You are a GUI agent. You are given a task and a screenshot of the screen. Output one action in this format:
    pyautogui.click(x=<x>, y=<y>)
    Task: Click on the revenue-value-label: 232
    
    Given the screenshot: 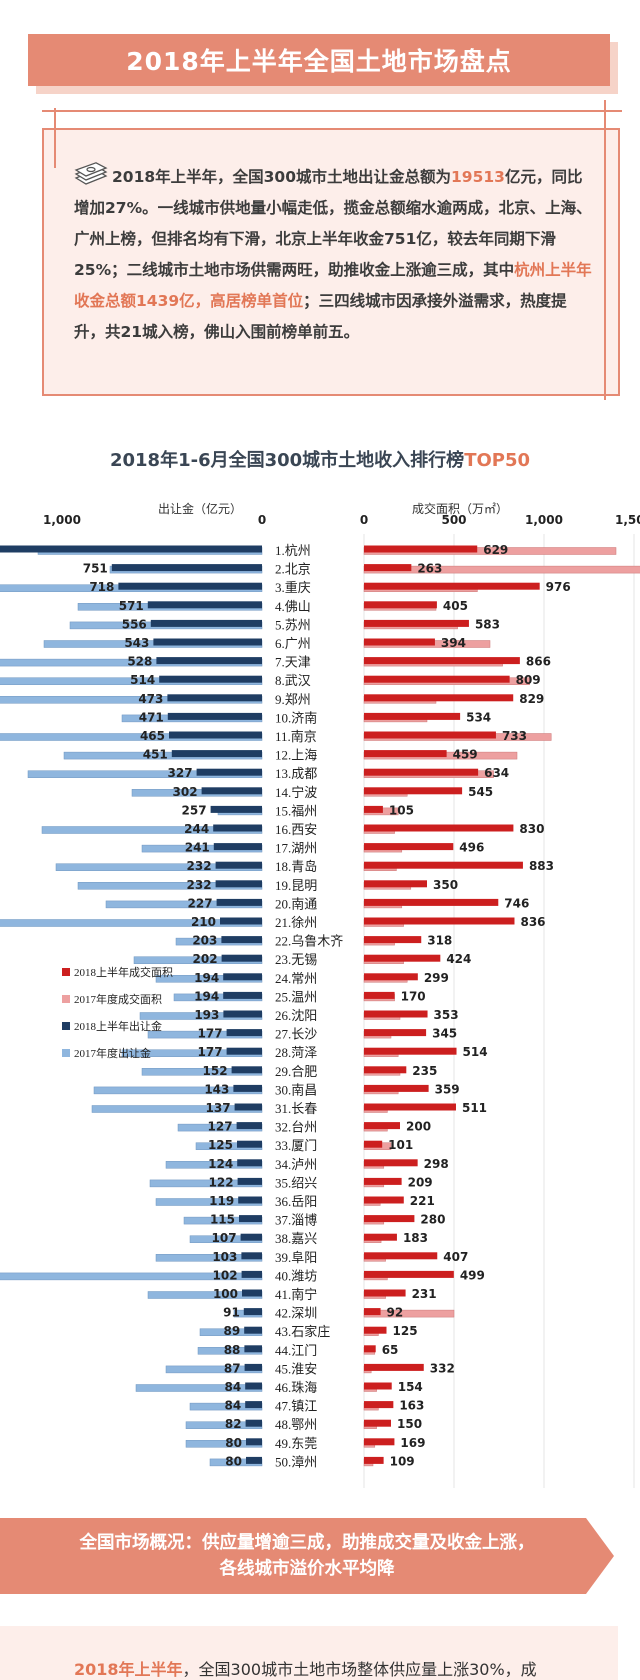 What is the action you would take?
    pyautogui.click(x=199, y=885)
    